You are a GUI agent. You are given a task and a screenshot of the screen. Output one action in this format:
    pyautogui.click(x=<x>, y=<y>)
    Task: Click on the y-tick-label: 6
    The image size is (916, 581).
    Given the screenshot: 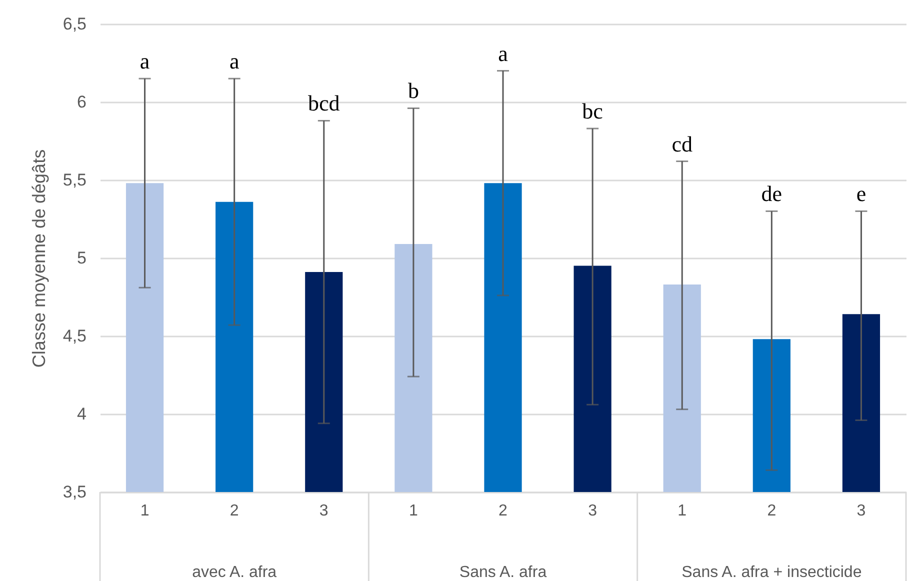 What is the action you would take?
    pyautogui.click(x=81, y=102)
    